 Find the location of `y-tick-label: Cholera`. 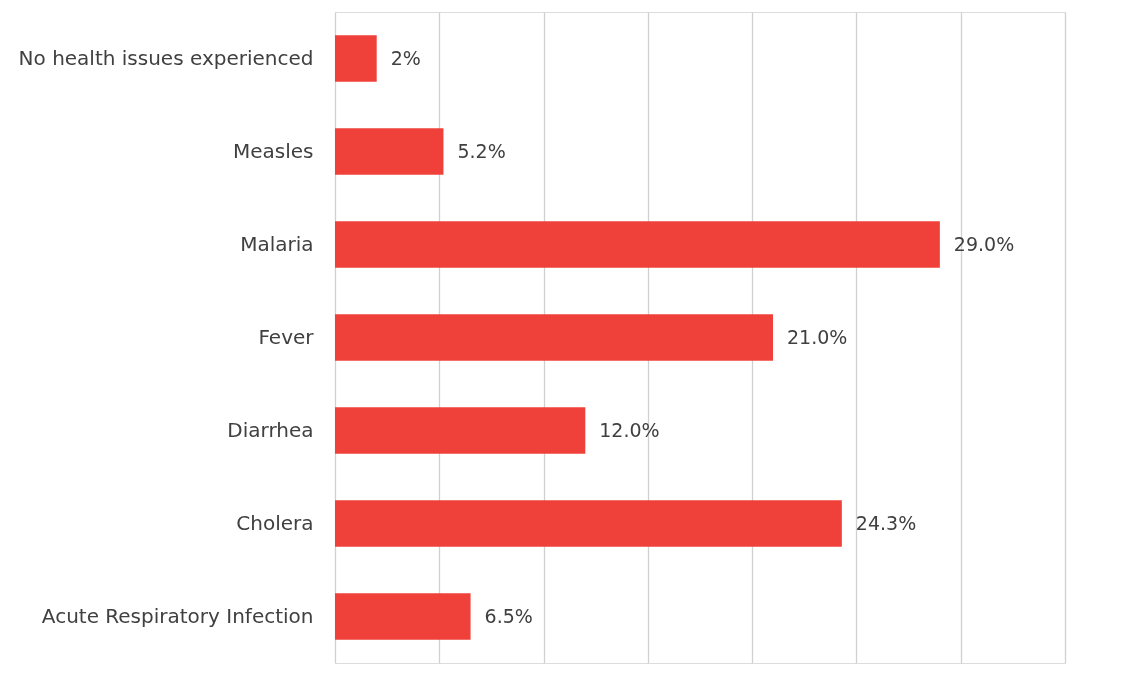

y-tick-label: Cholera is located at coordinates (275, 522).